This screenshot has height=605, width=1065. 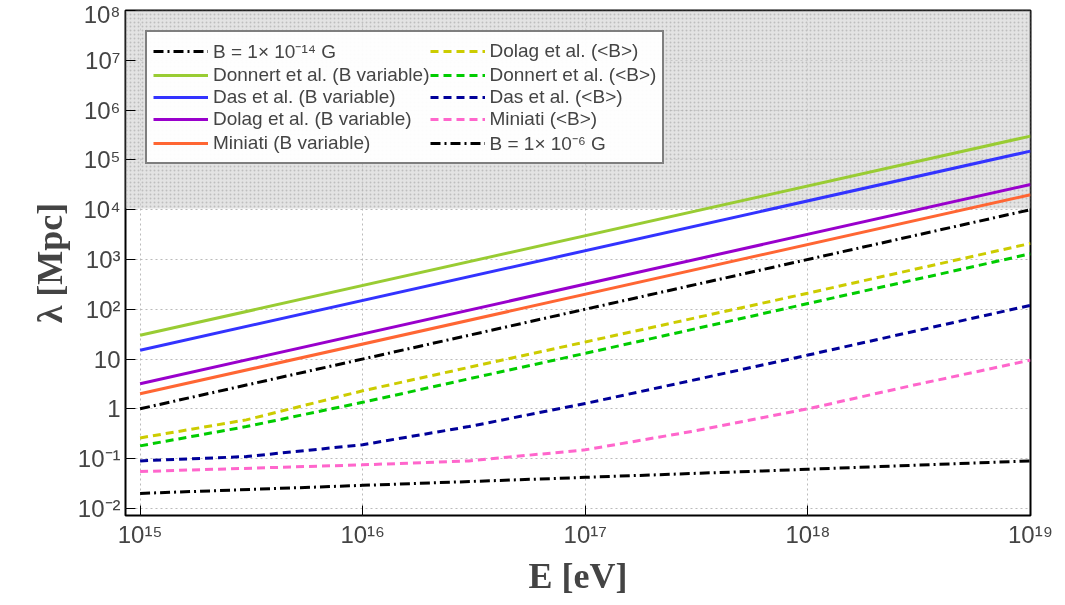 What do you see at coordinates (1030, 534) in the screenshot?
I see `x-tick-label: 10¹⁹` at bounding box center [1030, 534].